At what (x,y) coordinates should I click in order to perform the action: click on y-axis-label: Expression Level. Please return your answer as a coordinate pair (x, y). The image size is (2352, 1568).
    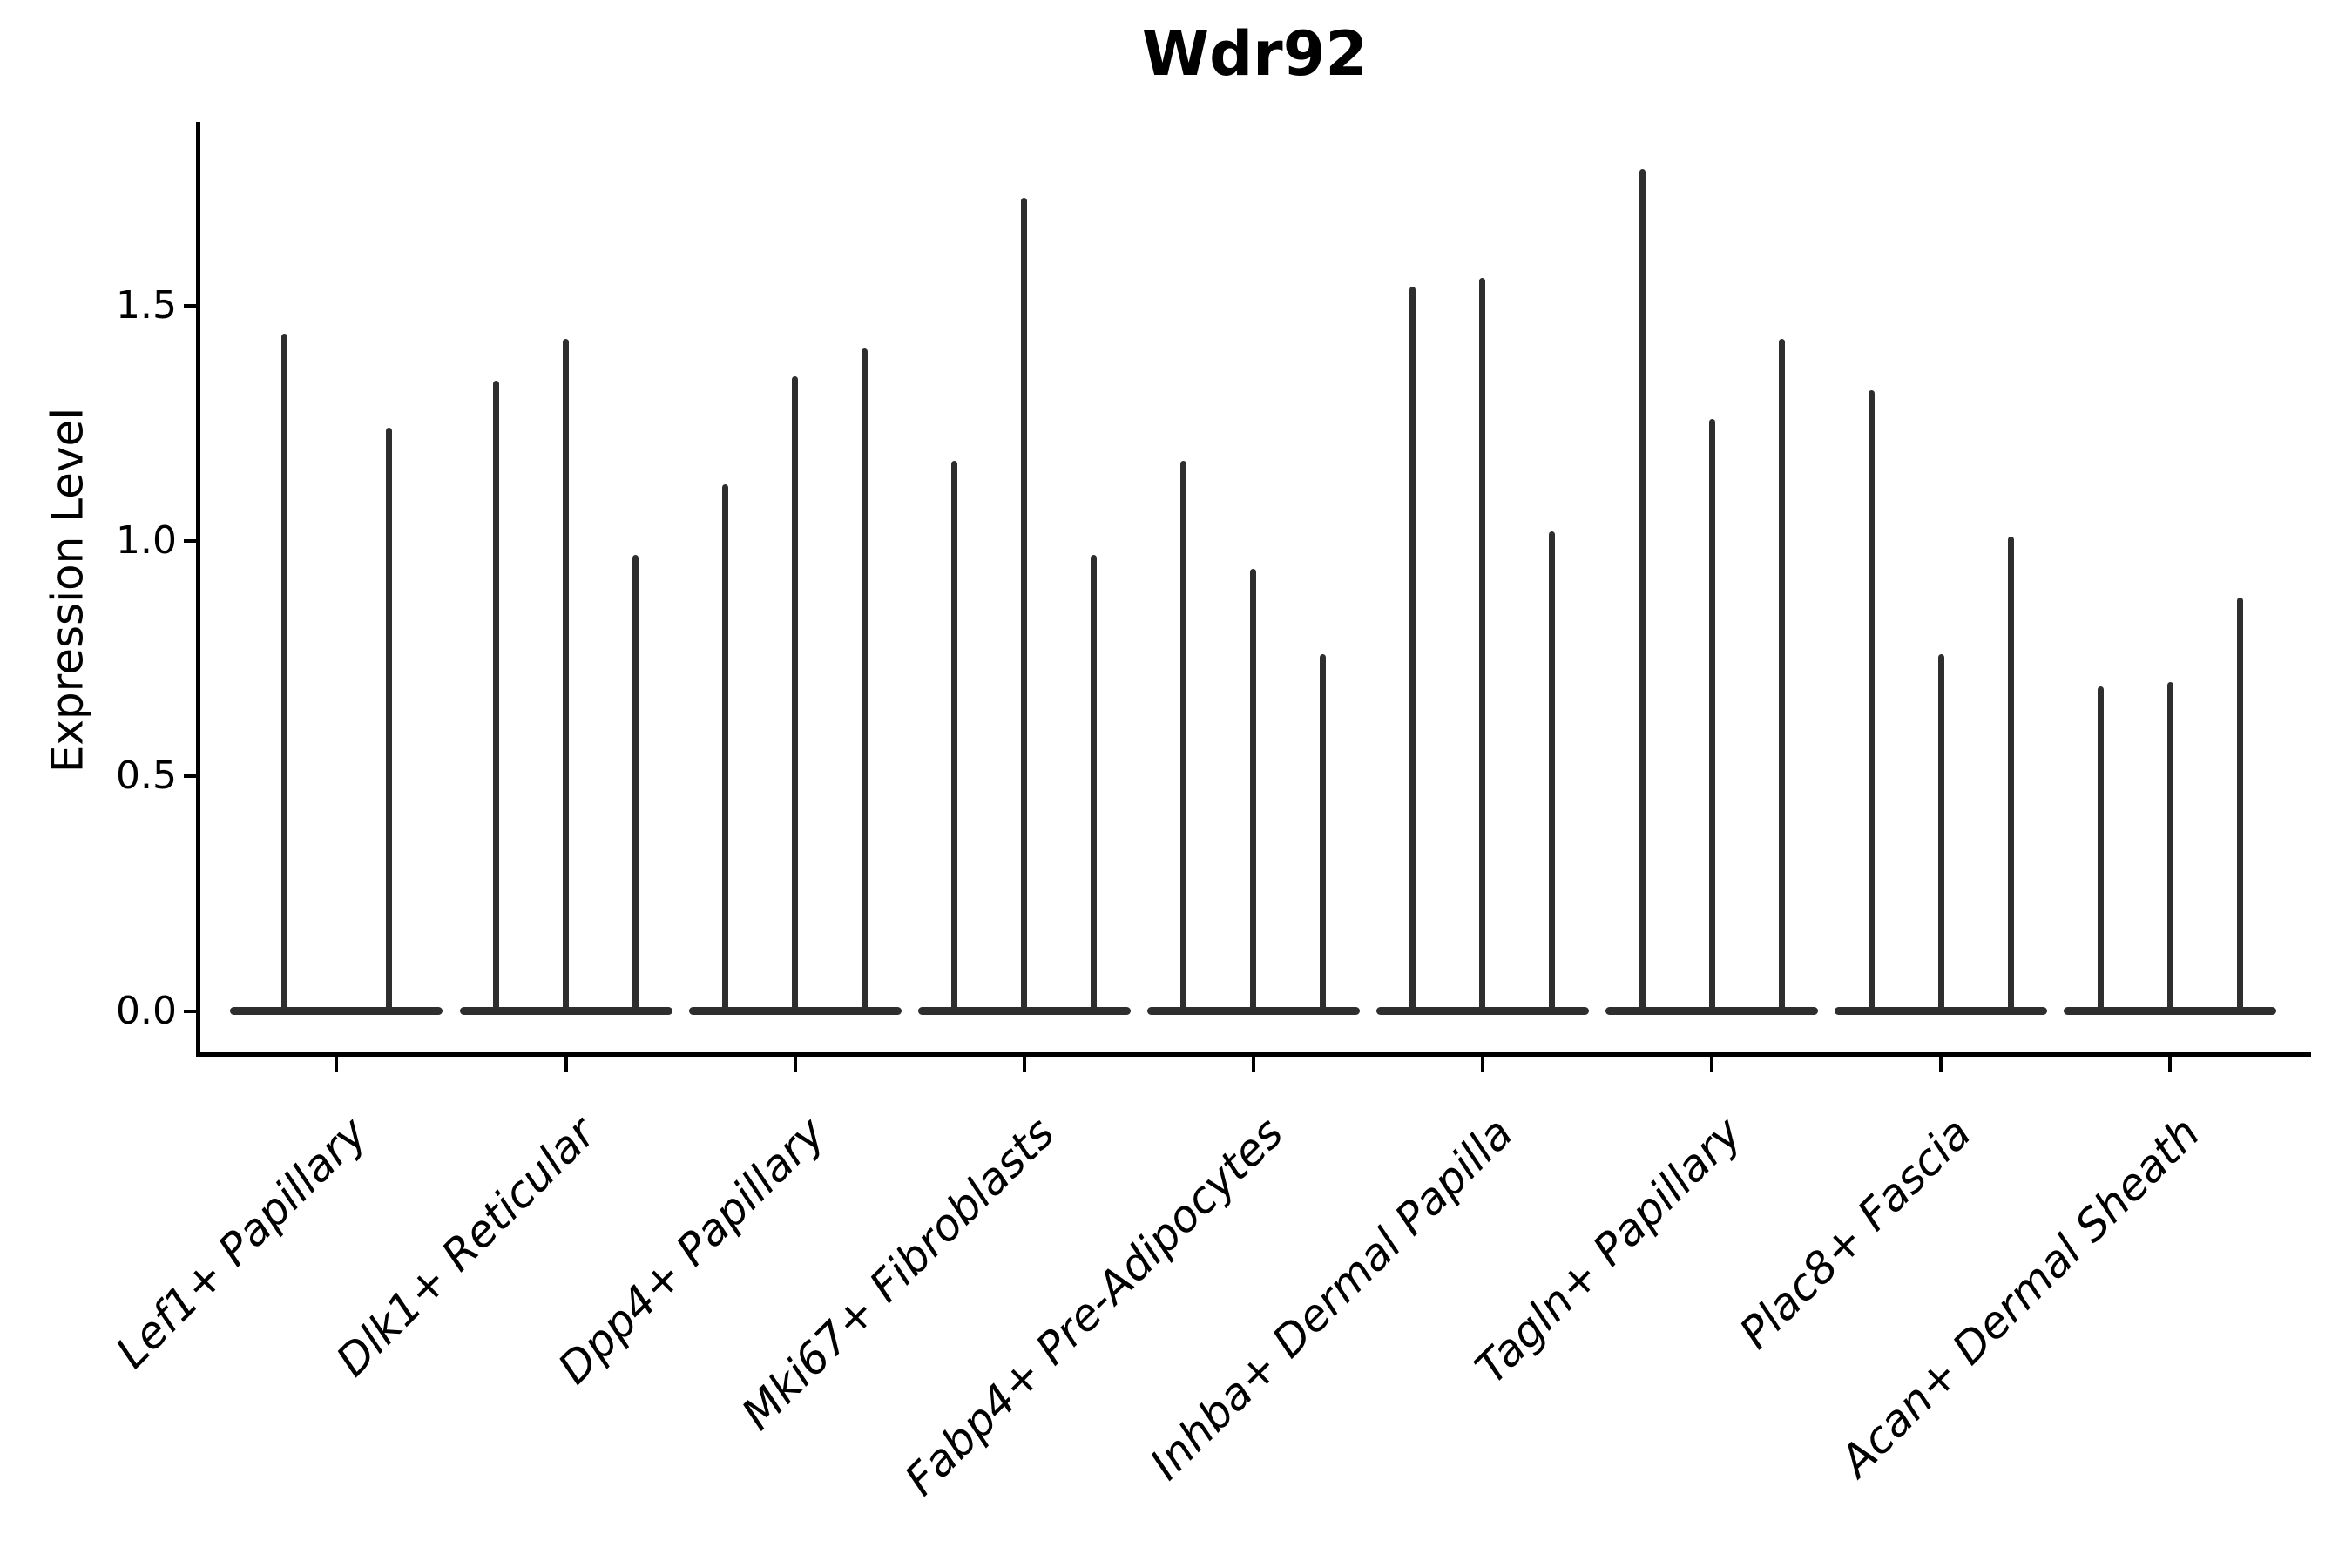
    Looking at the image, I should click on (67, 590).